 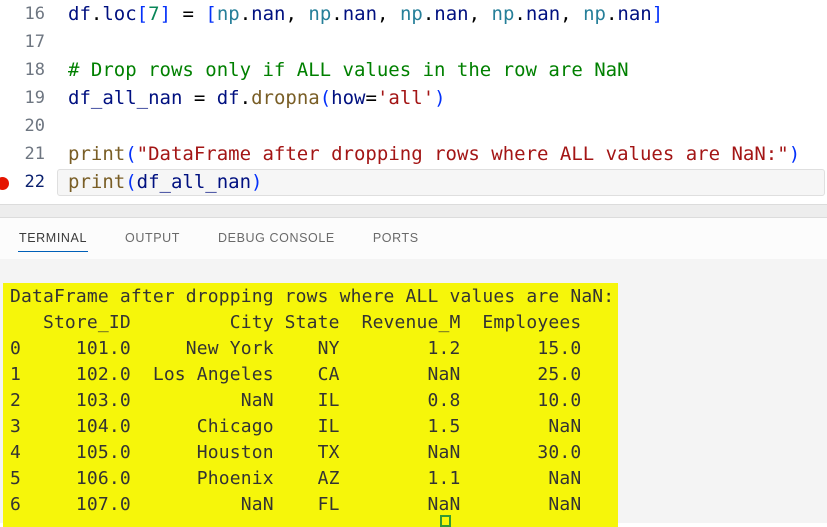 What do you see at coordinates (296, 426) in the screenshot?
I see `terminal-line: 3 104.0 Chicago IL 1.5 NaN` at bounding box center [296, 426].